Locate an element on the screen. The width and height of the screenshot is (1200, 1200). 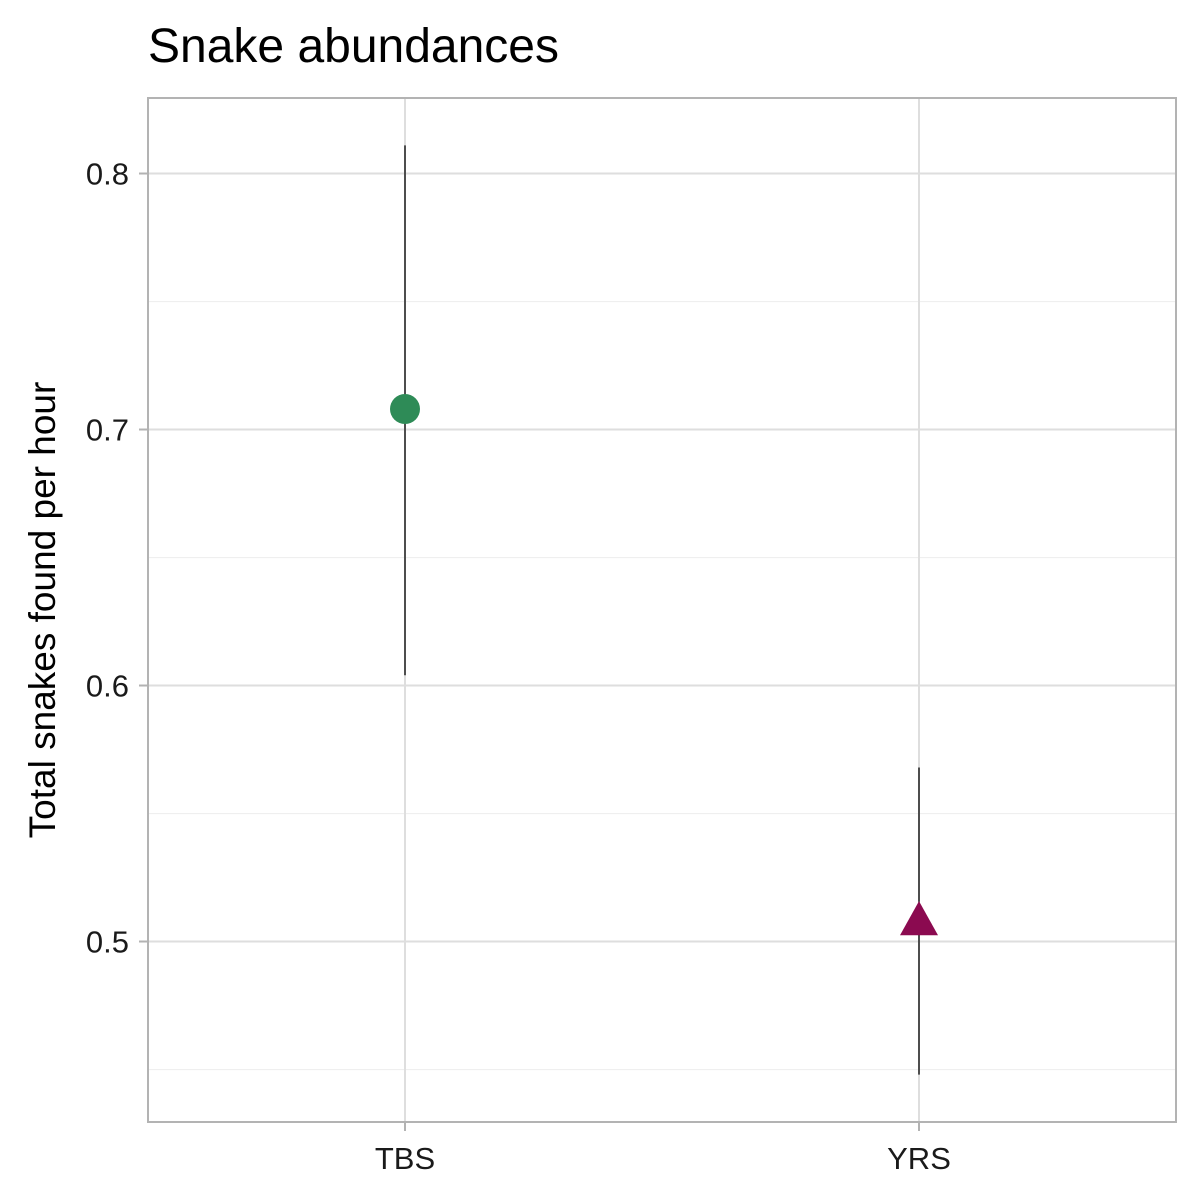
x-tick-label-yrs: YRS is located at coordinates (919, 1158).